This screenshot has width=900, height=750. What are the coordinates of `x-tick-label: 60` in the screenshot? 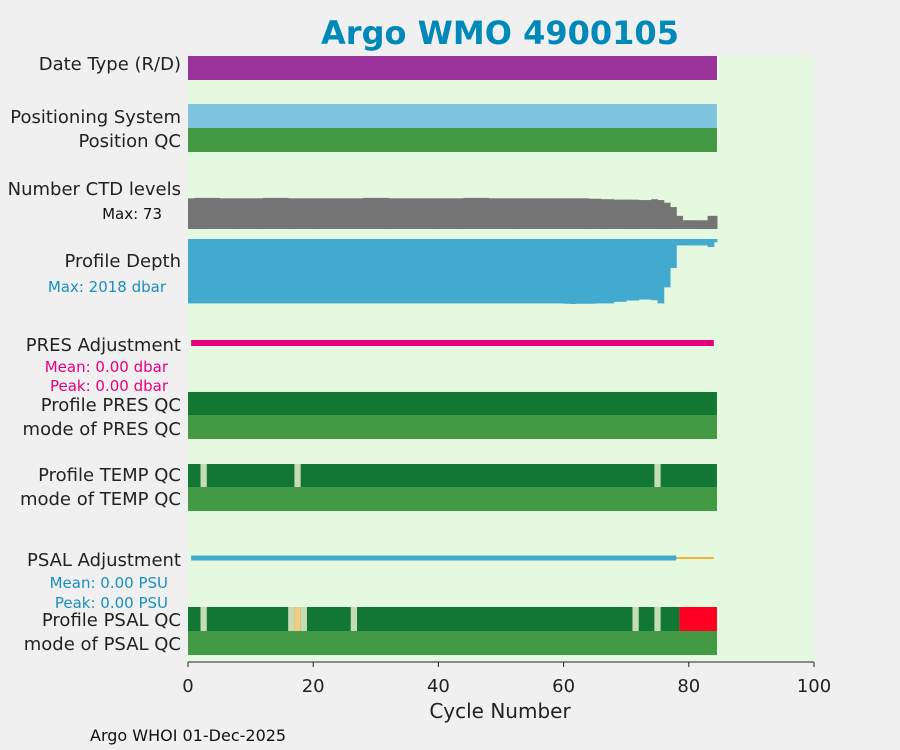 It's located at (563, 686).